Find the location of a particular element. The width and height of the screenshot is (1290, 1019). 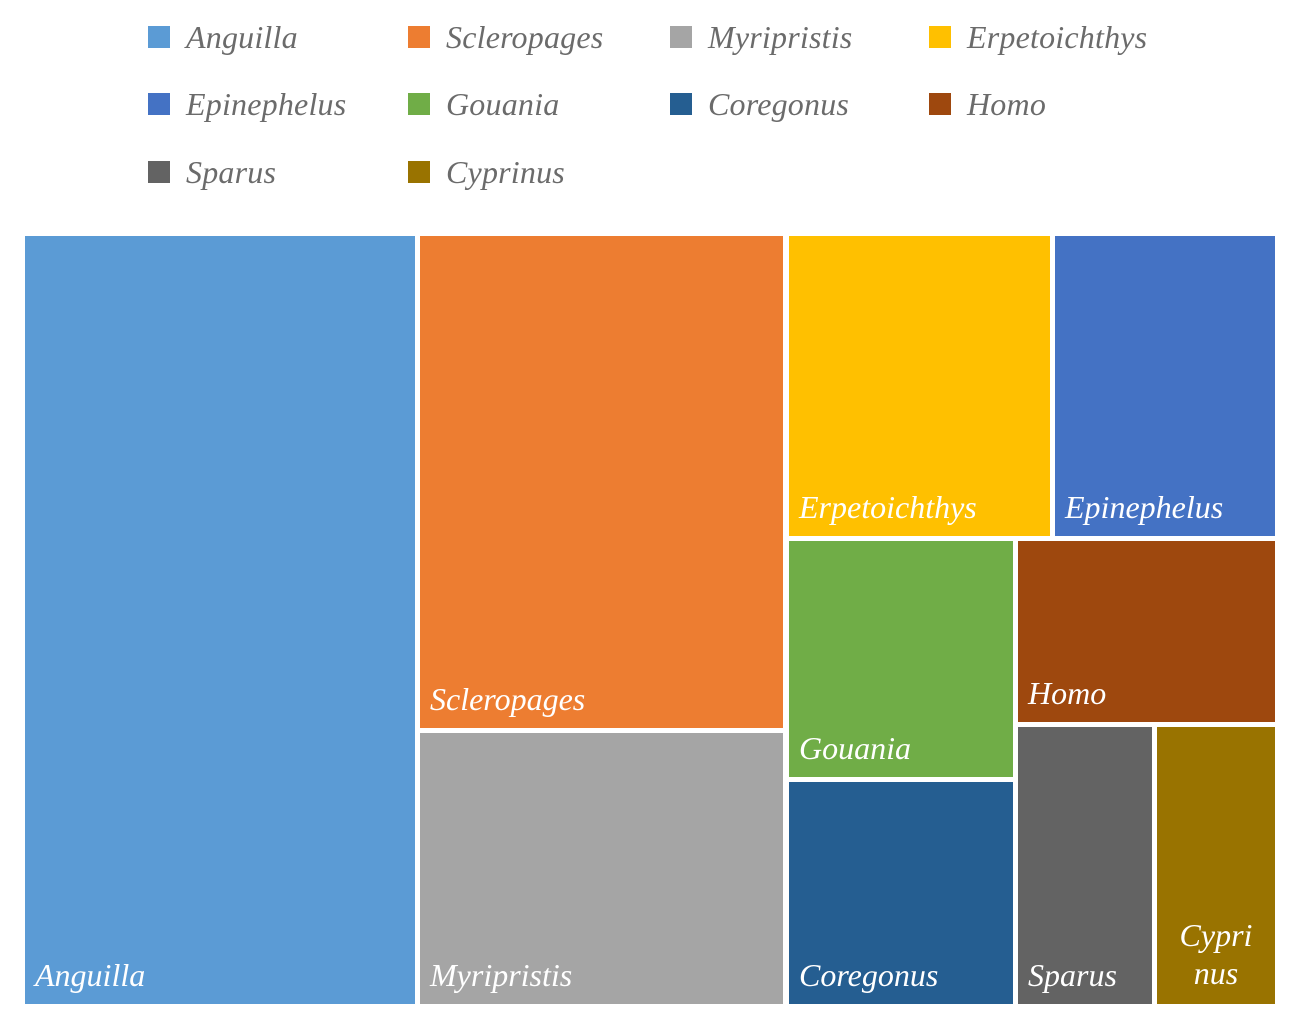

legend-label: Anguilla is located at coordinates (242, 36).